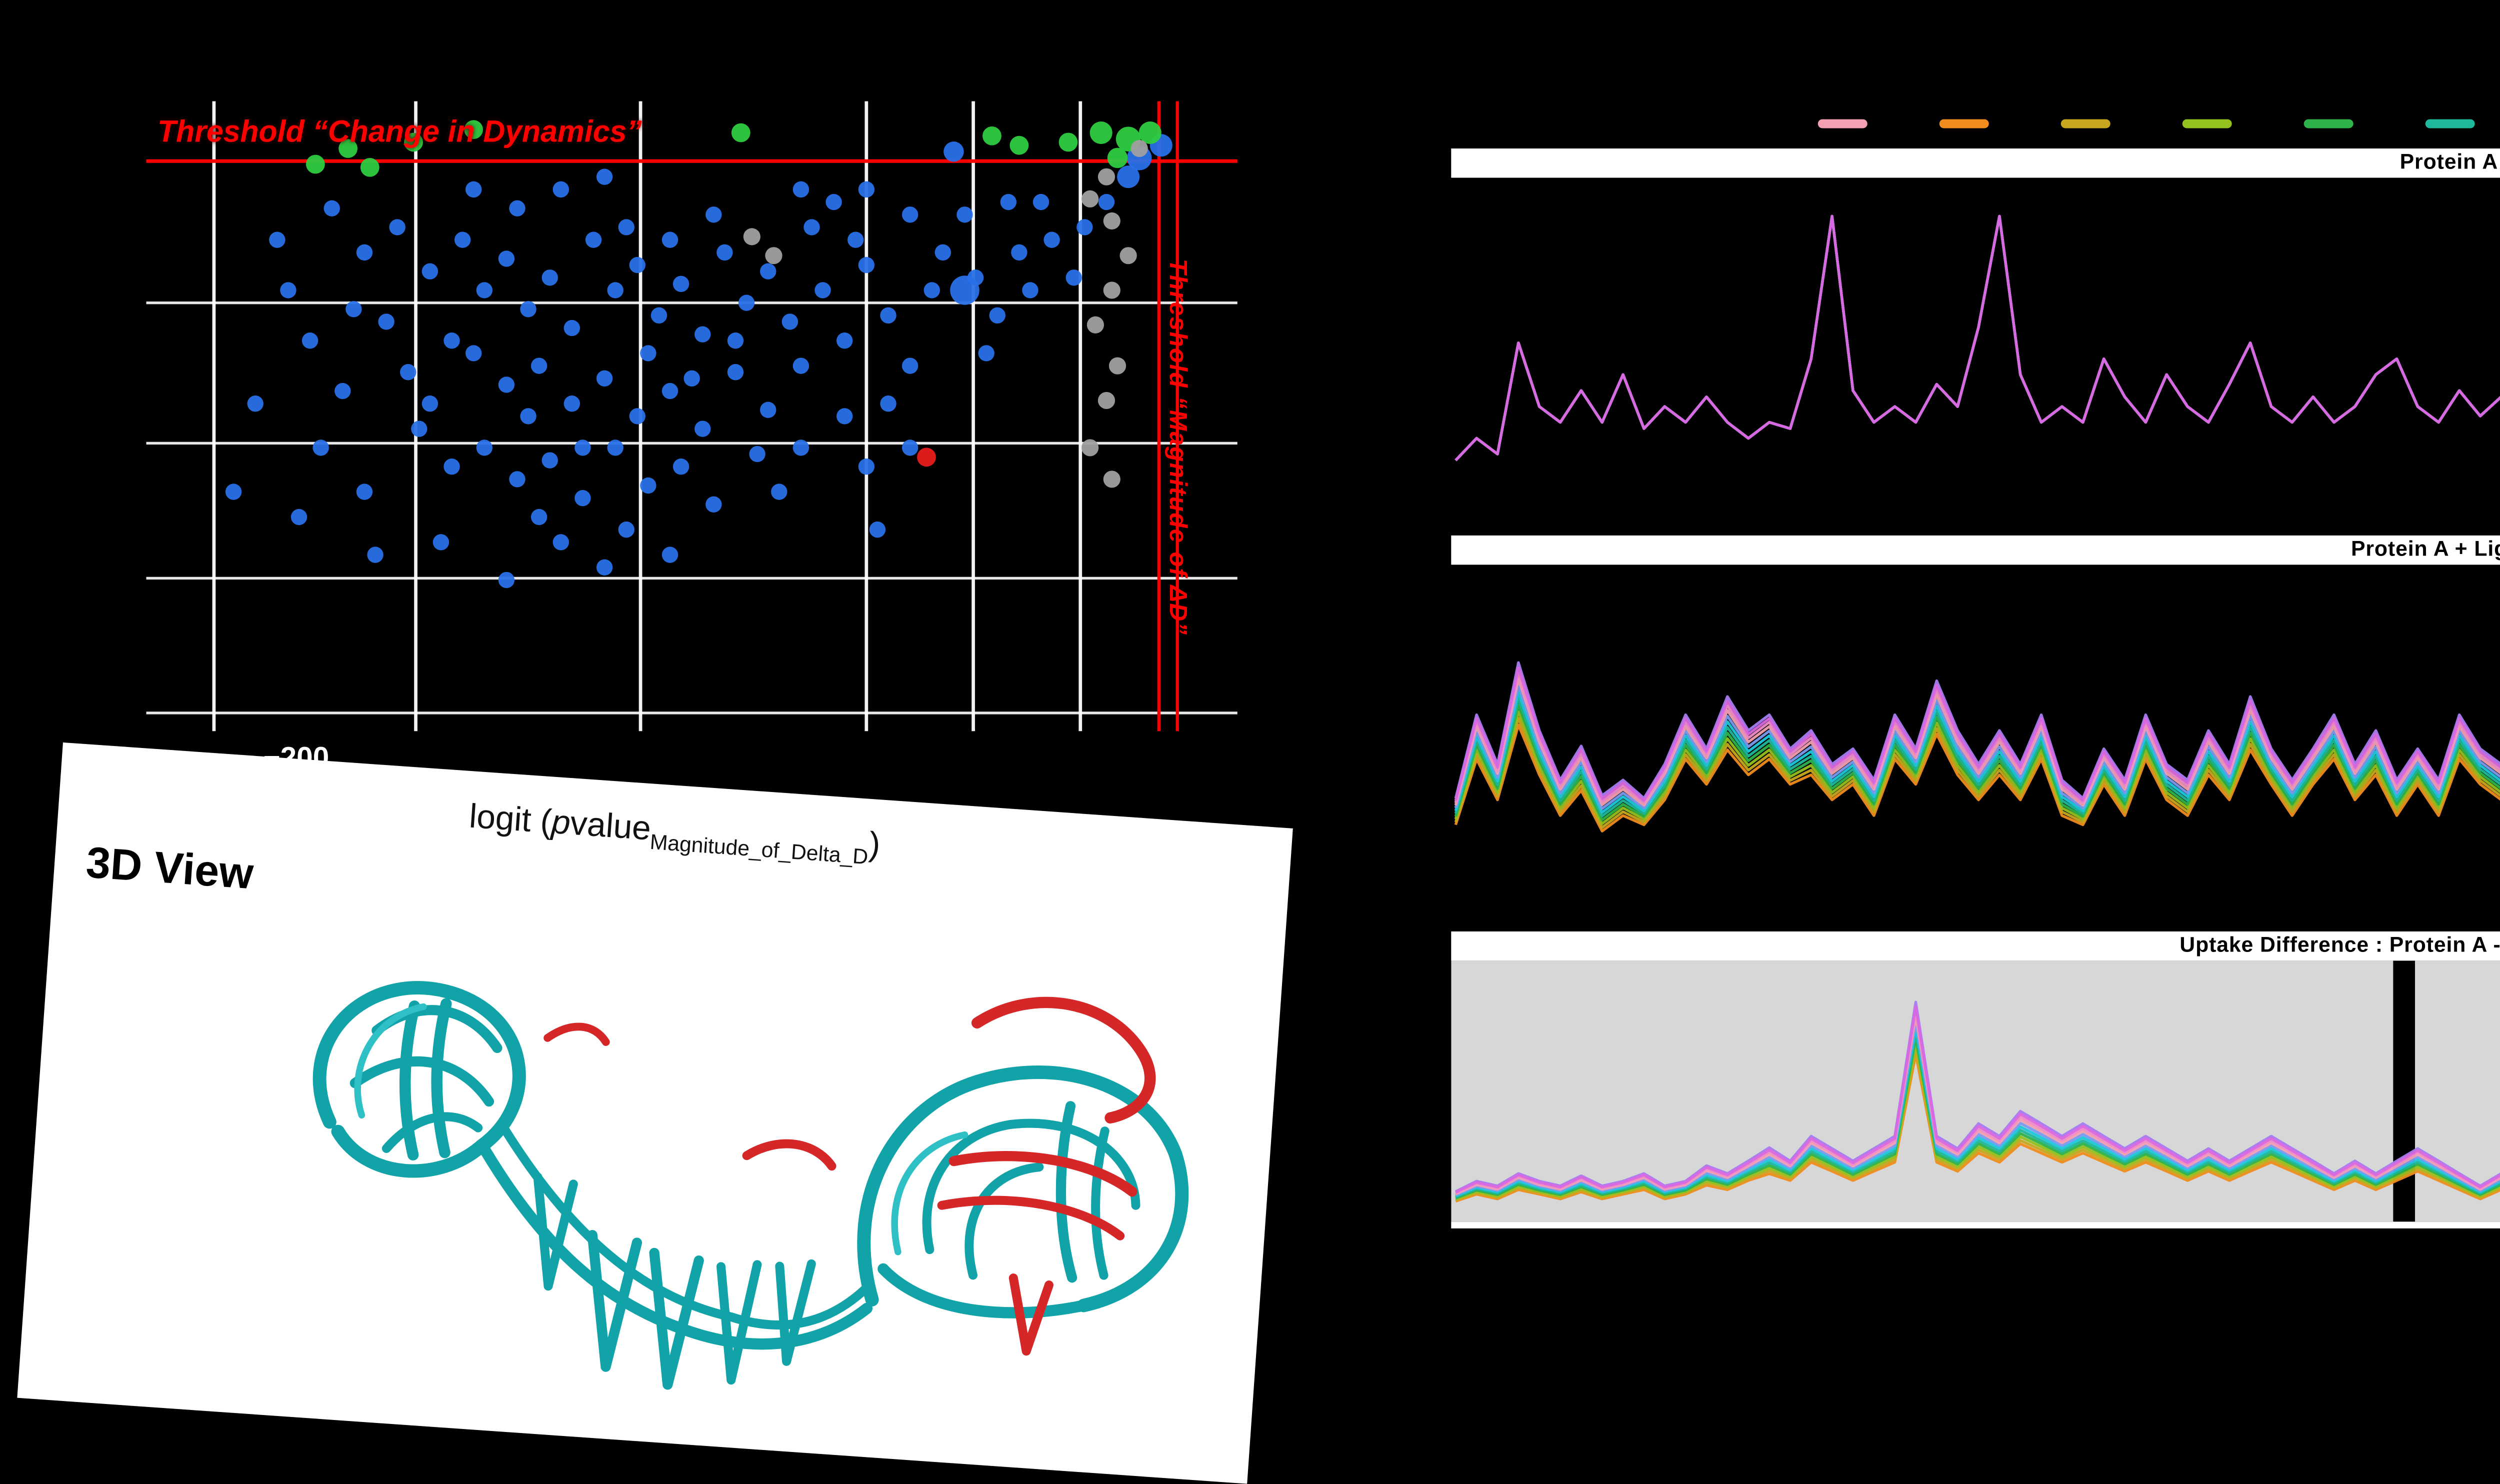 The width and height of the screenshot is (2500, 1484). Describe the element at coordinates (510, 820) in the screenshot. I see `x-axis-label-pre: logit (` at that location.